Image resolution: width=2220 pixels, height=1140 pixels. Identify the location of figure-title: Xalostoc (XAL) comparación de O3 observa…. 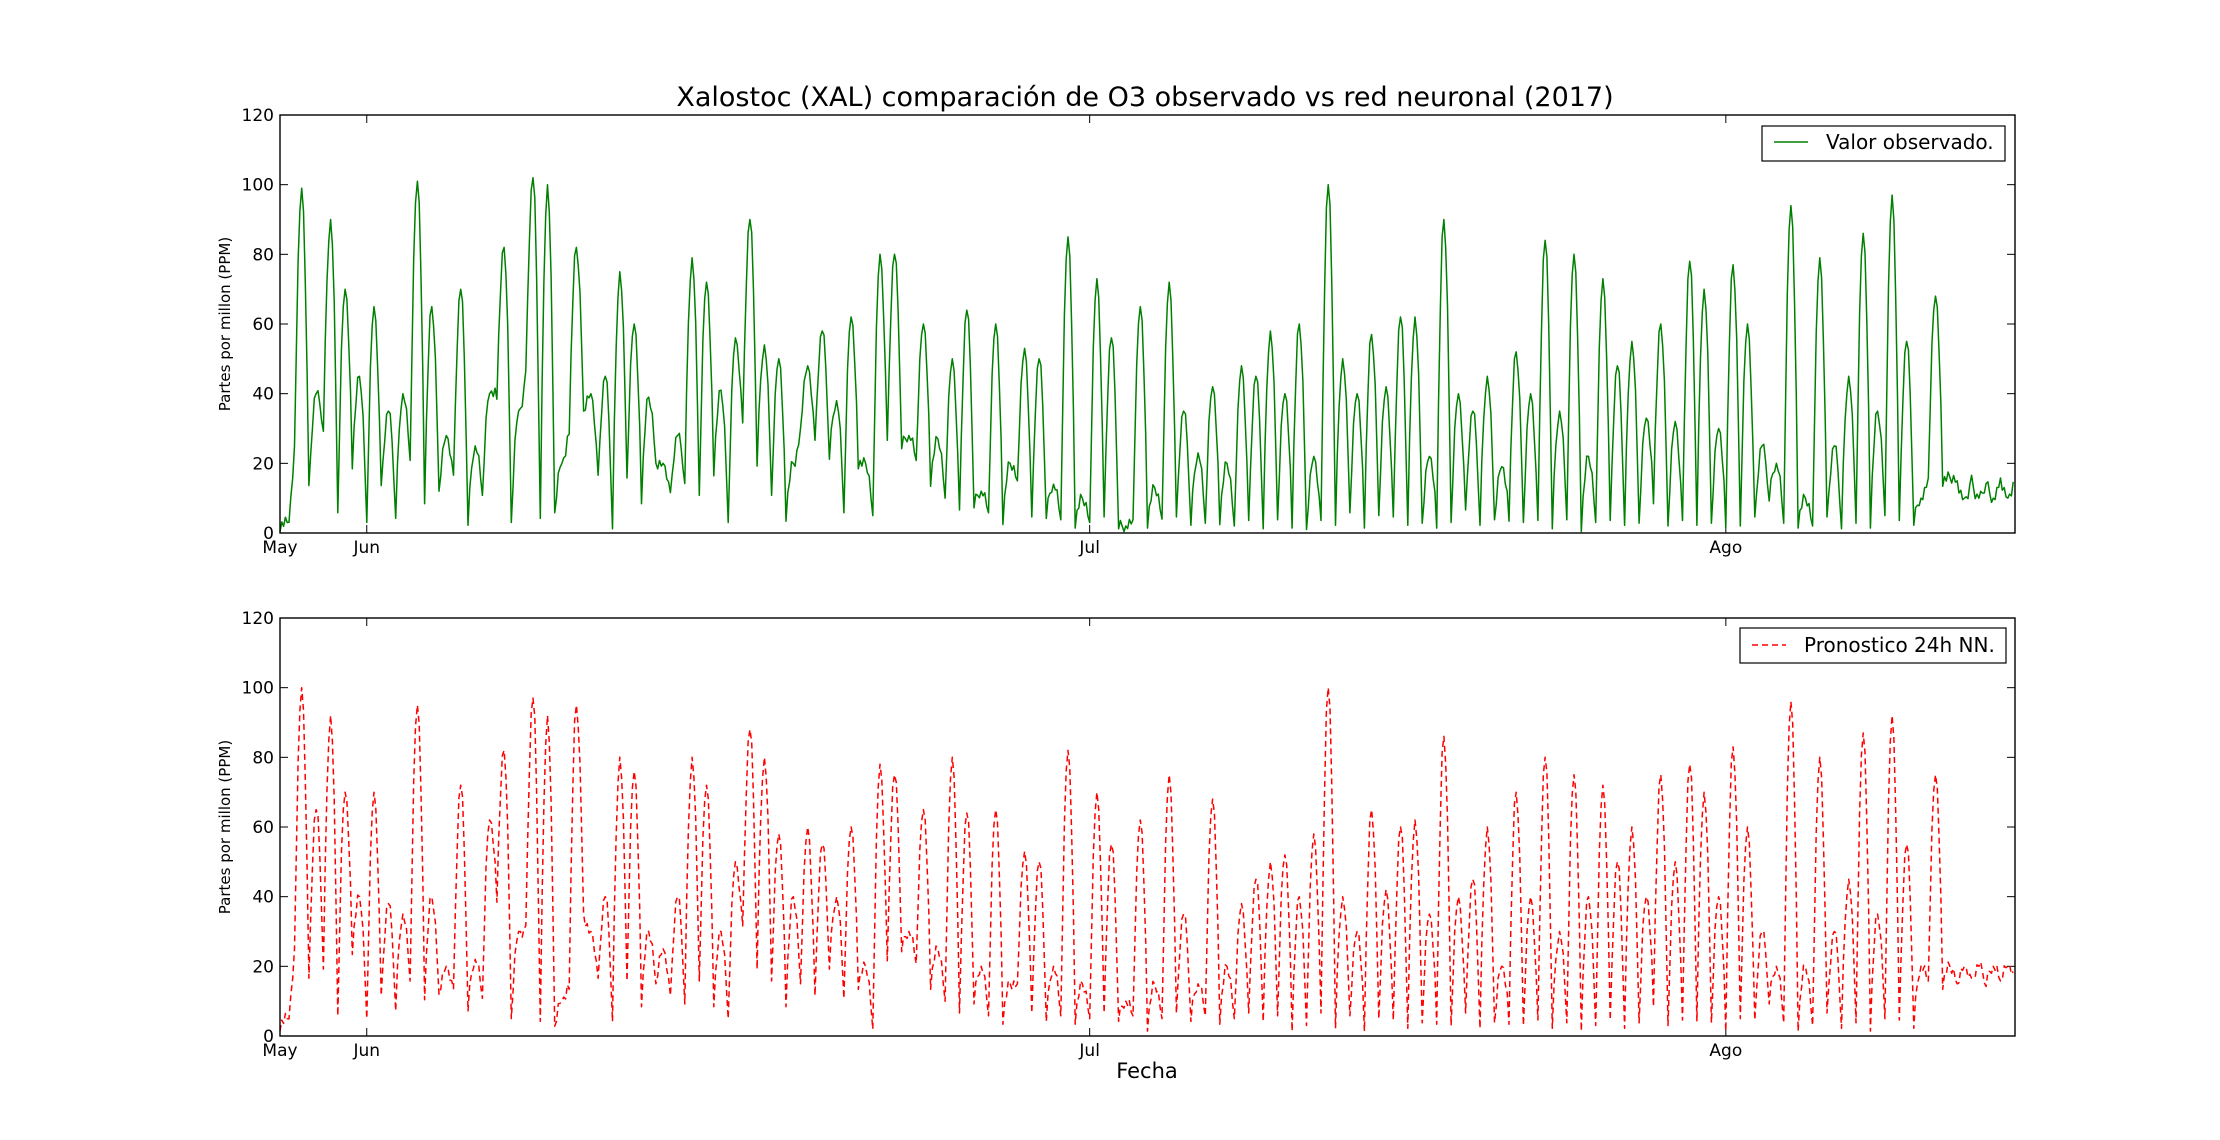
(1144, 97).